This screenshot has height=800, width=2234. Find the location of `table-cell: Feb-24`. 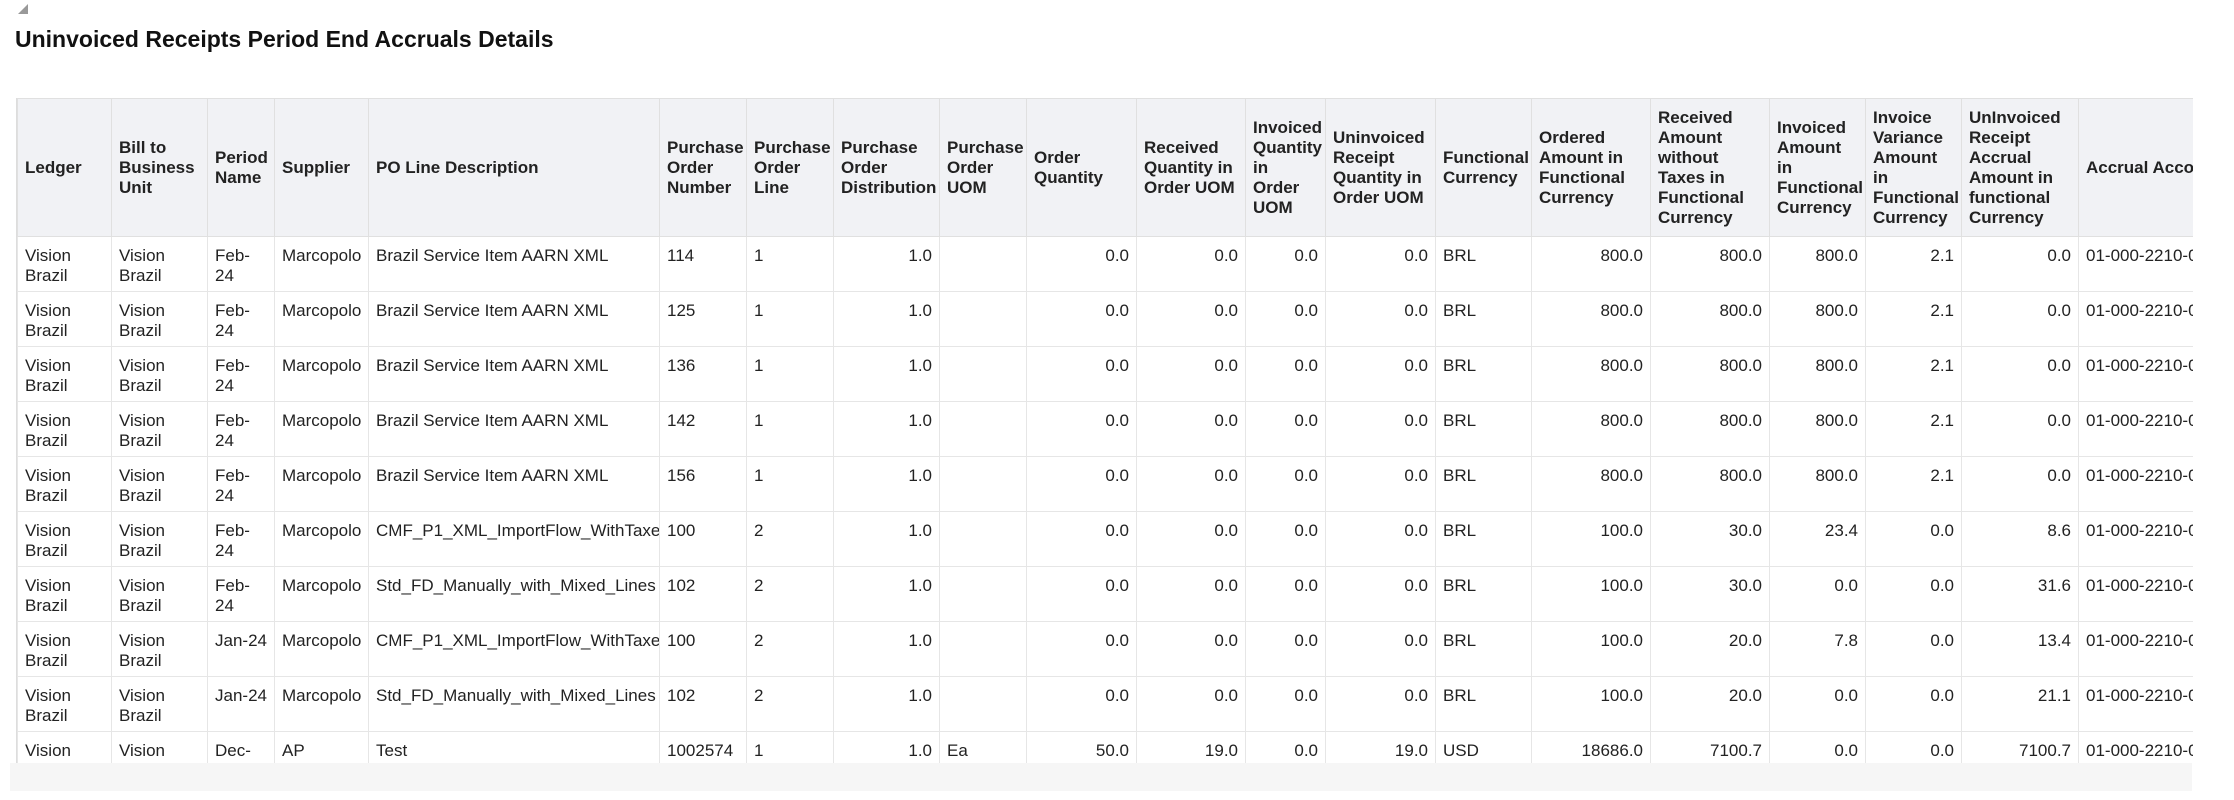

table-cell: Feb-24 is located at coordinates (241, 319).